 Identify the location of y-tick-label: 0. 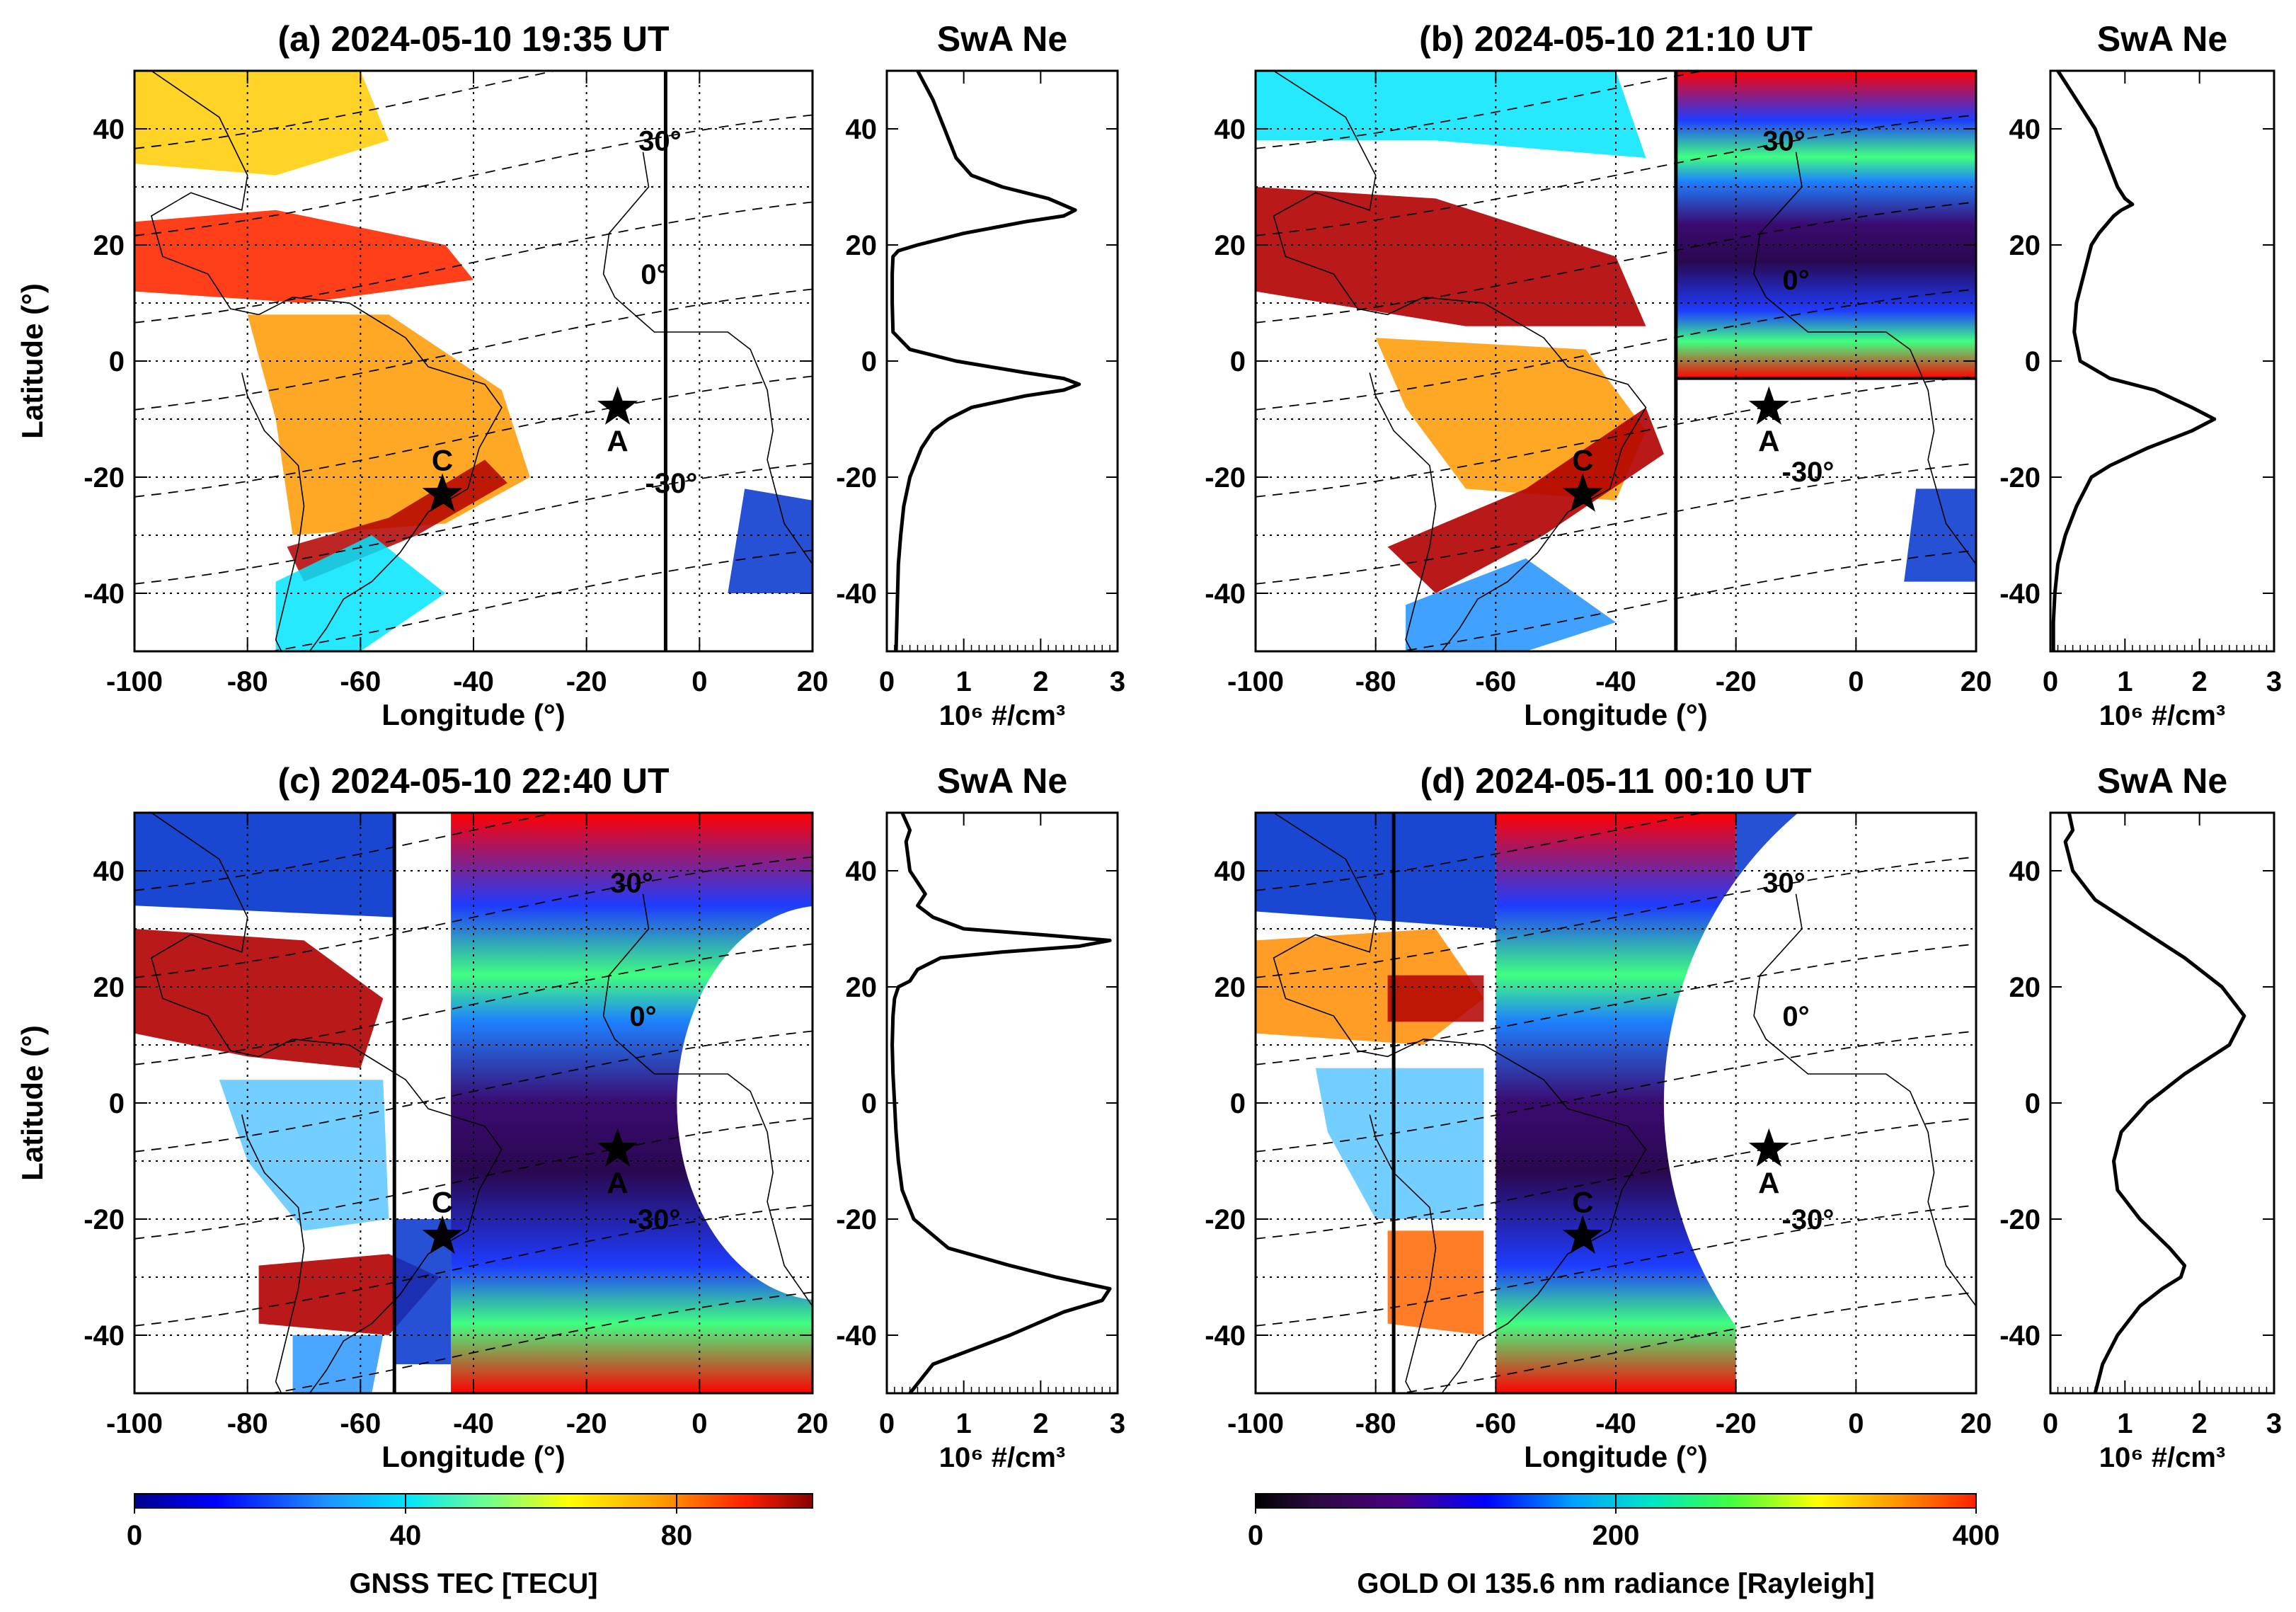
(1238, 361).